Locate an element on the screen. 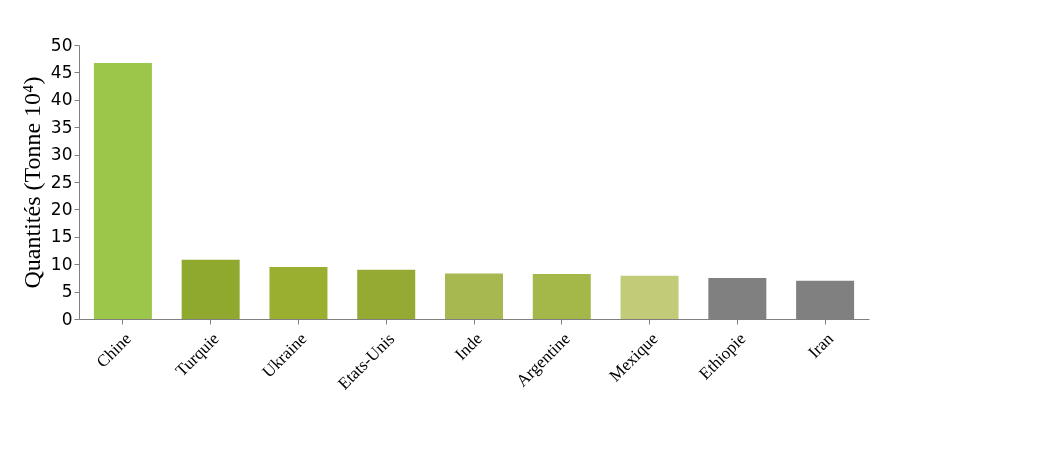 This screenshot has height=466, width=1060. y-tick-label: 5 is located at coordinates (67, 291).